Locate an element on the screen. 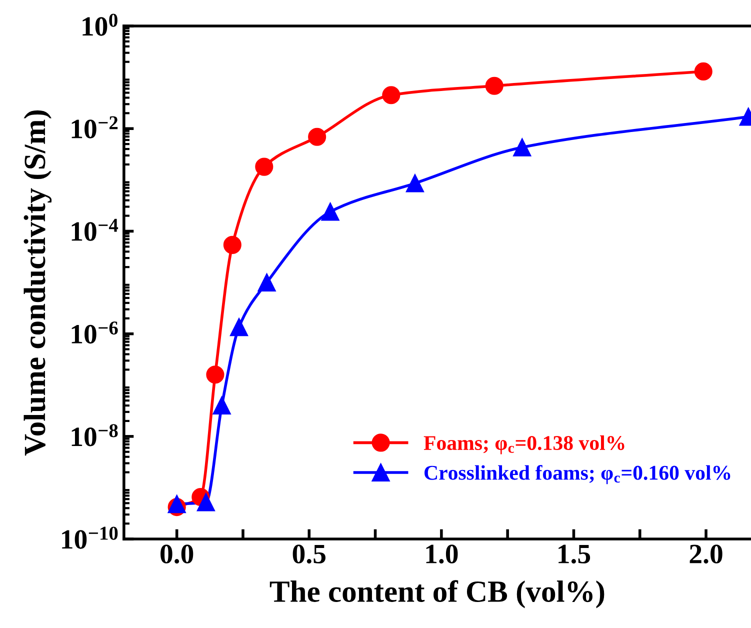  x-tick-label: 0.0 is located at coordinates (177, 554).